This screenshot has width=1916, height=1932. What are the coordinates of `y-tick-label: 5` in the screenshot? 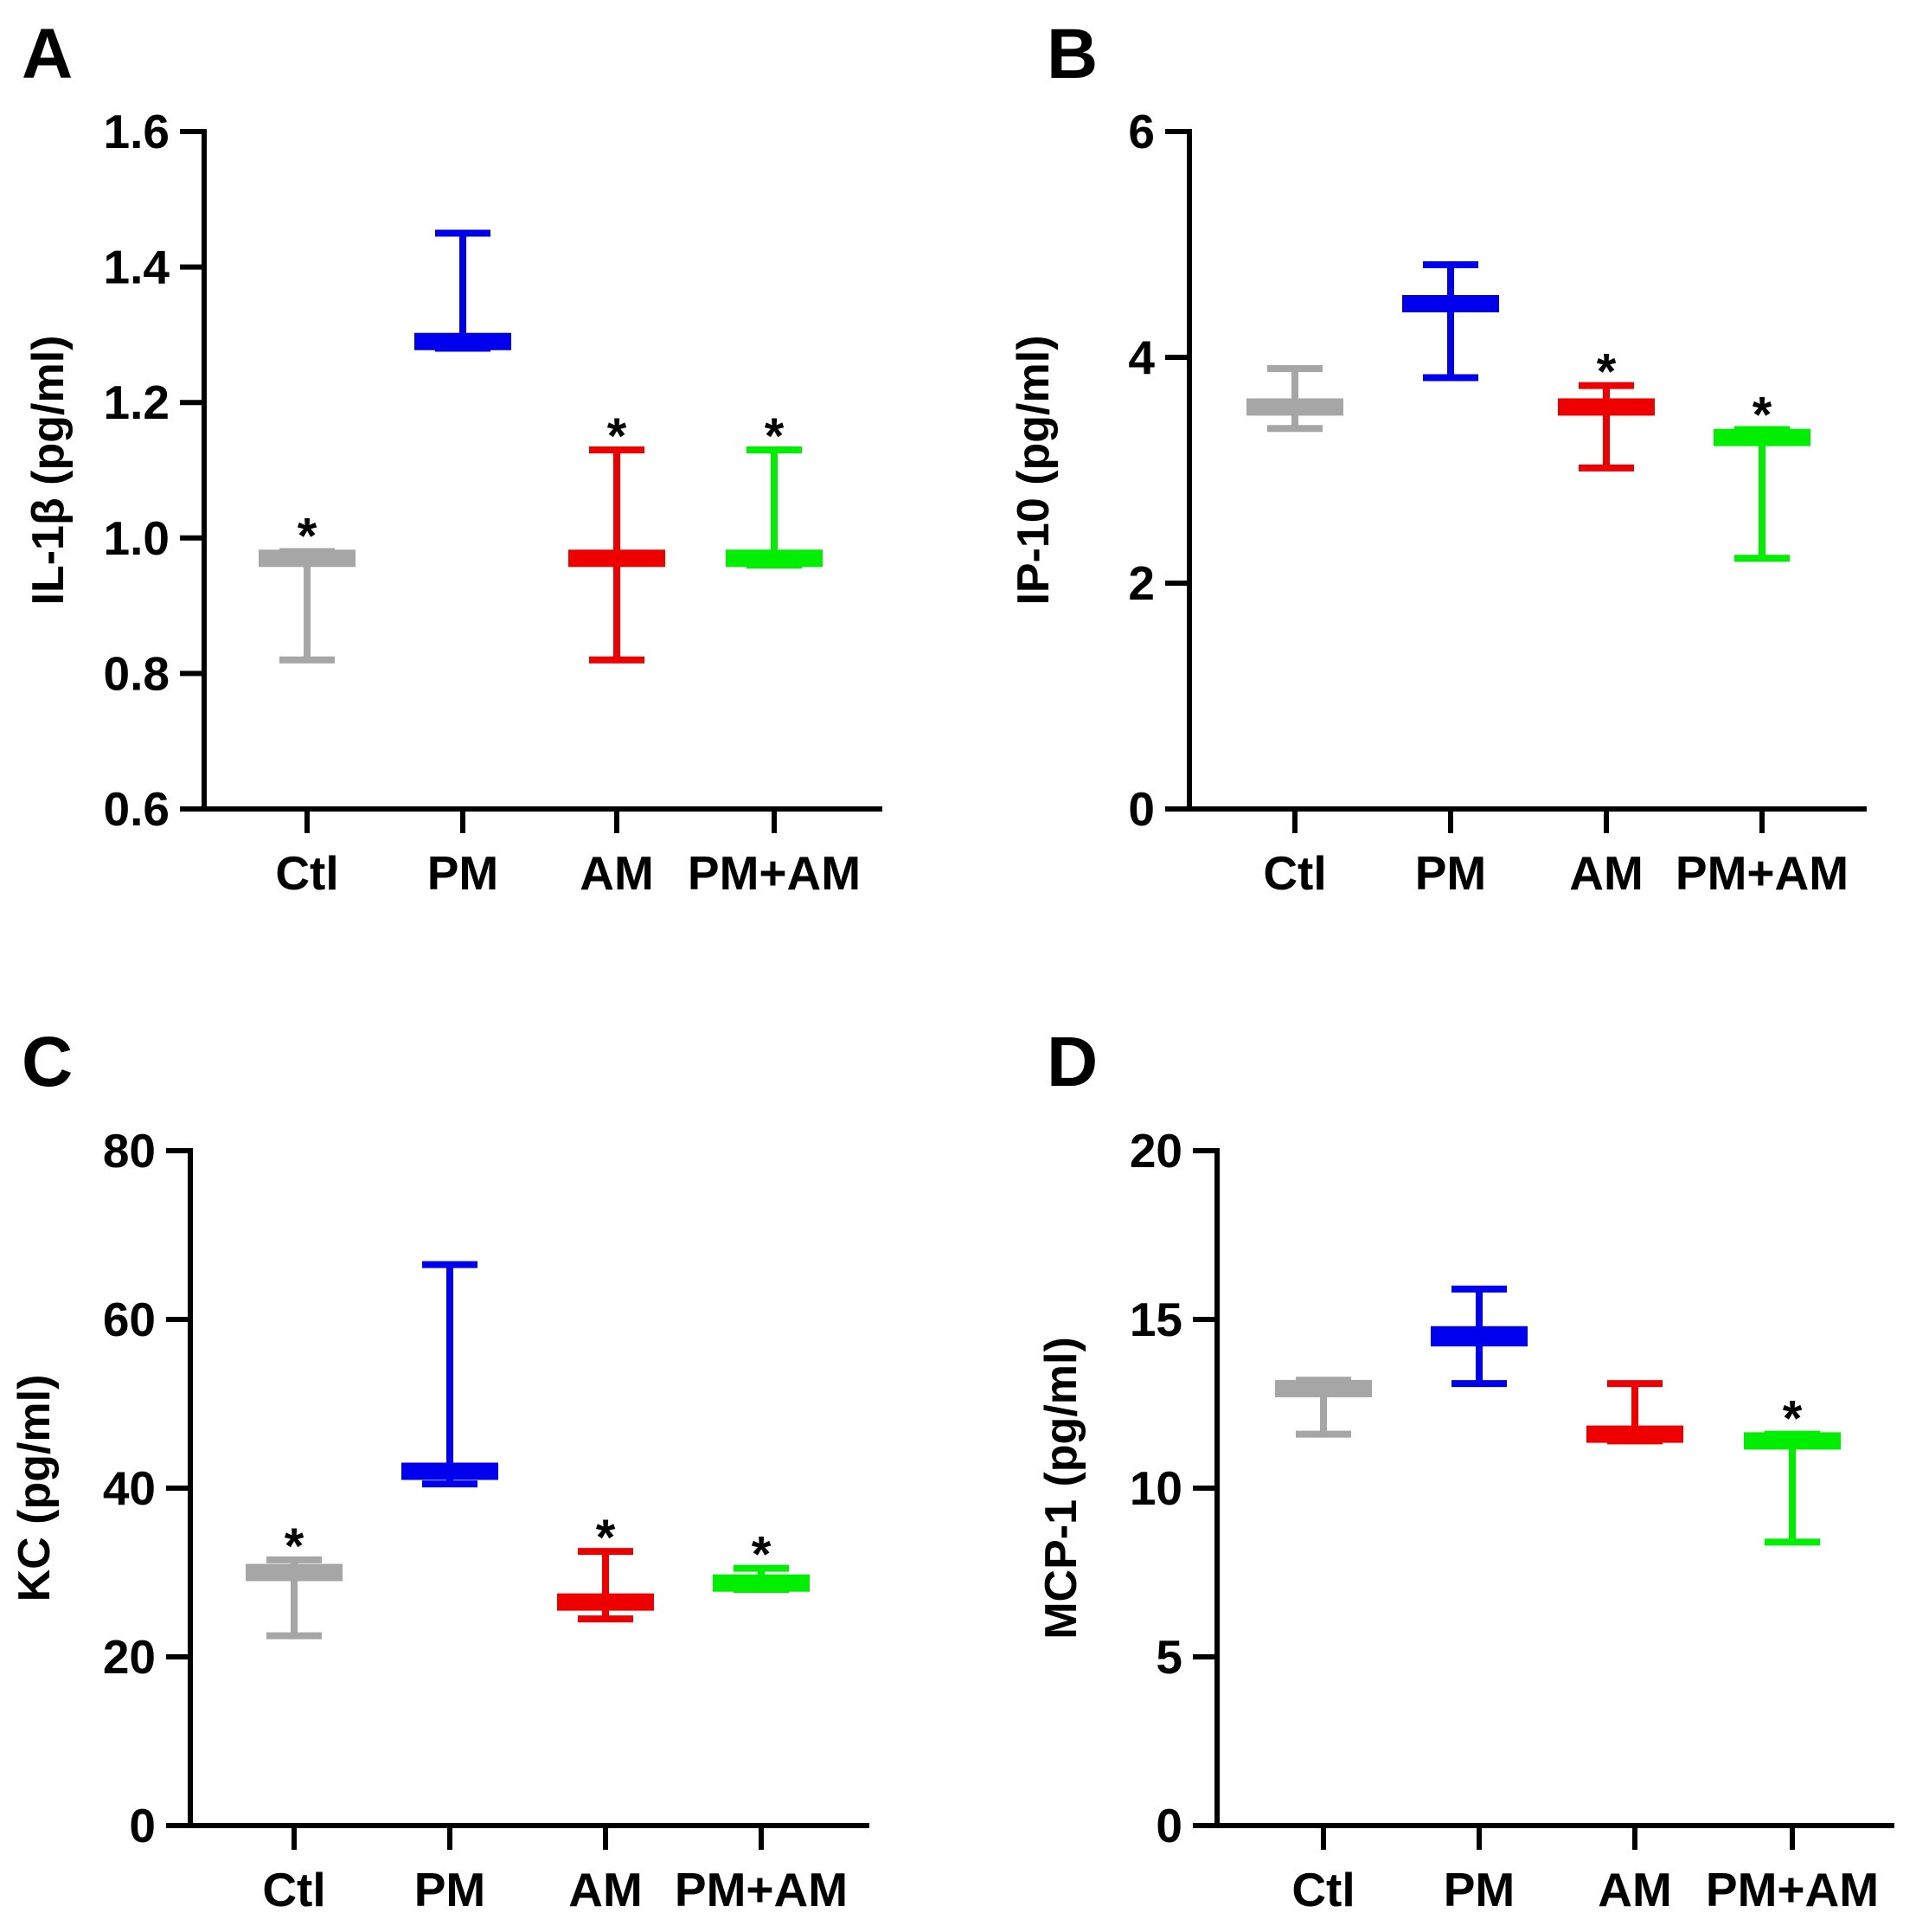 It's located at (1169, 1657).